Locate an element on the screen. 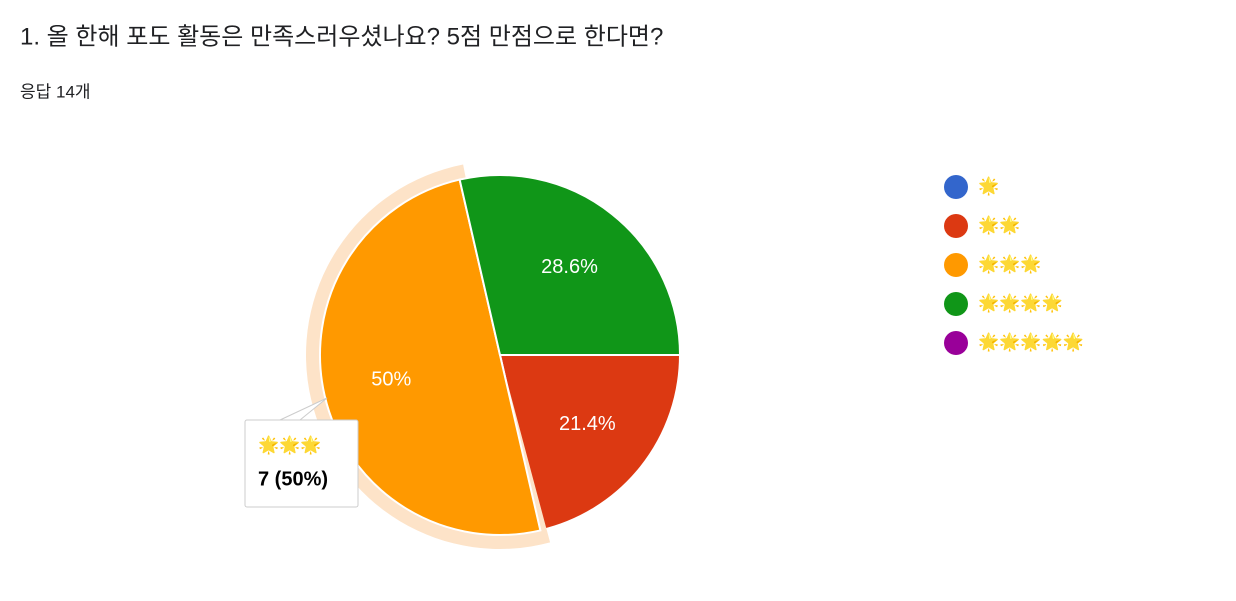  tooltip-box is located at coordinates (301, 463).